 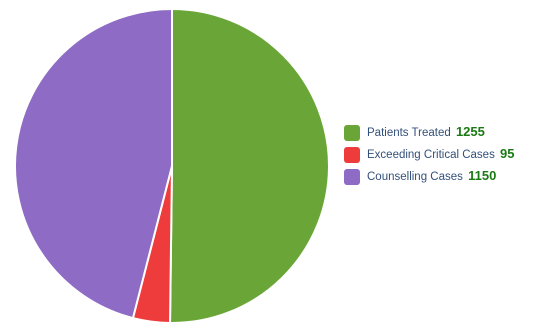 I want to click on legend-label: Patients Treated 1255, so click(x=426, y=132).